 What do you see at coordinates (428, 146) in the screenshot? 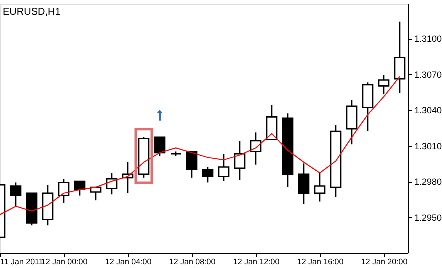
I see `y-tick-label: 1.3010` at bounding box center [428, 146].